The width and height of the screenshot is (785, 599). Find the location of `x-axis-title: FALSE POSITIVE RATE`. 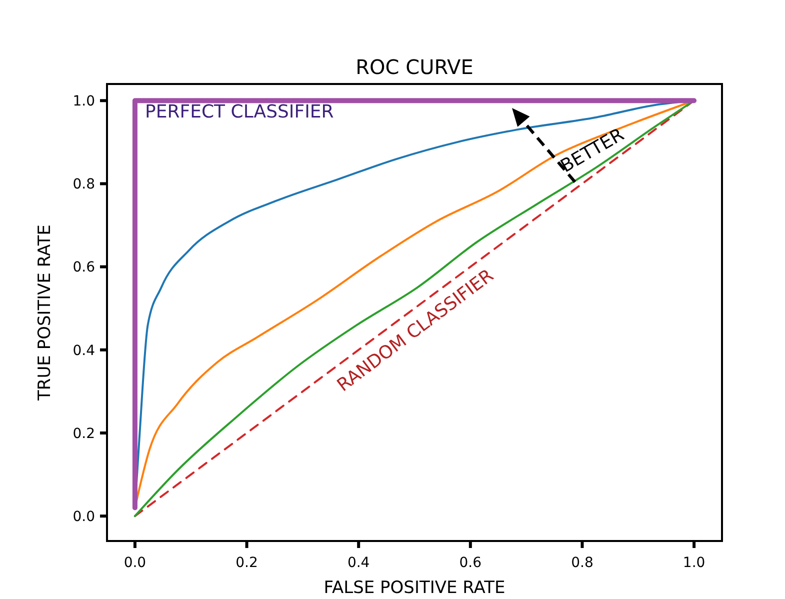

x-axis-title: FALSE POSITIVE RATE is located at coordinates (415, 588).